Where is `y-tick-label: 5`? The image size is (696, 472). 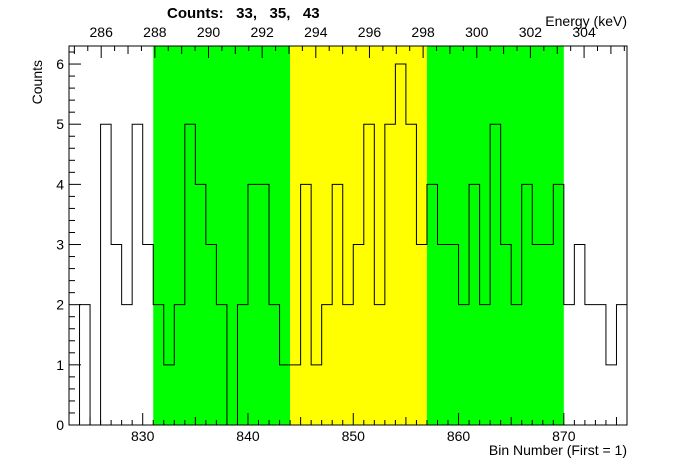
y-tick-label: 5 is located at coordinates (60, 124).